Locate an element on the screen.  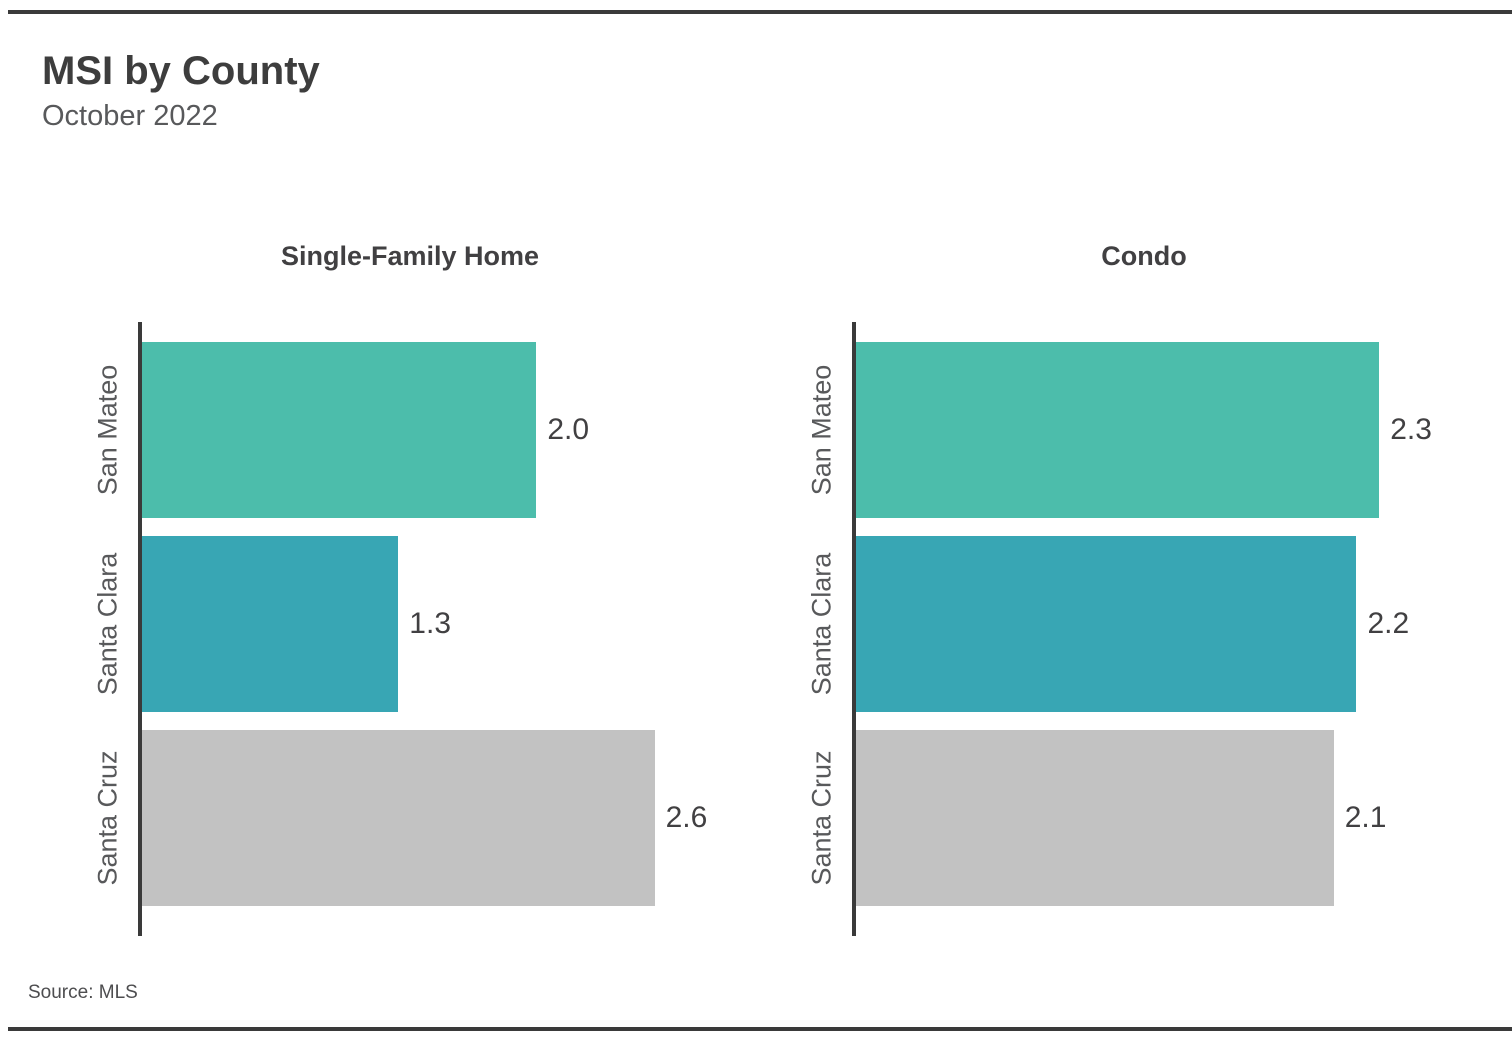
bar-row: San Mateo 2.3 is located at coordinates (1129, 430).